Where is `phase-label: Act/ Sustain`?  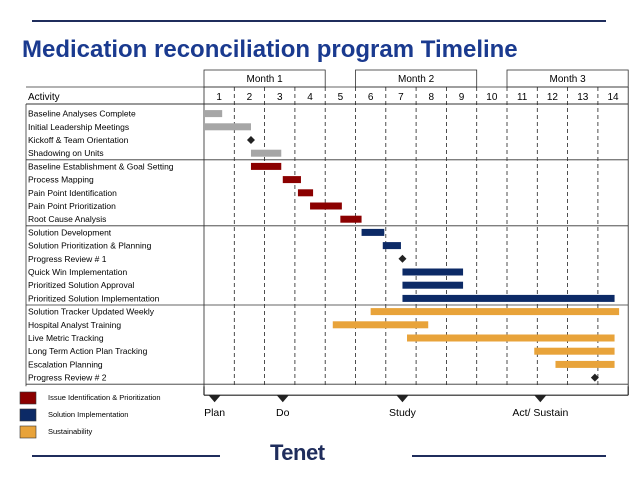 phase-label: Act/ Sustain is located at coordinates (540, 413).